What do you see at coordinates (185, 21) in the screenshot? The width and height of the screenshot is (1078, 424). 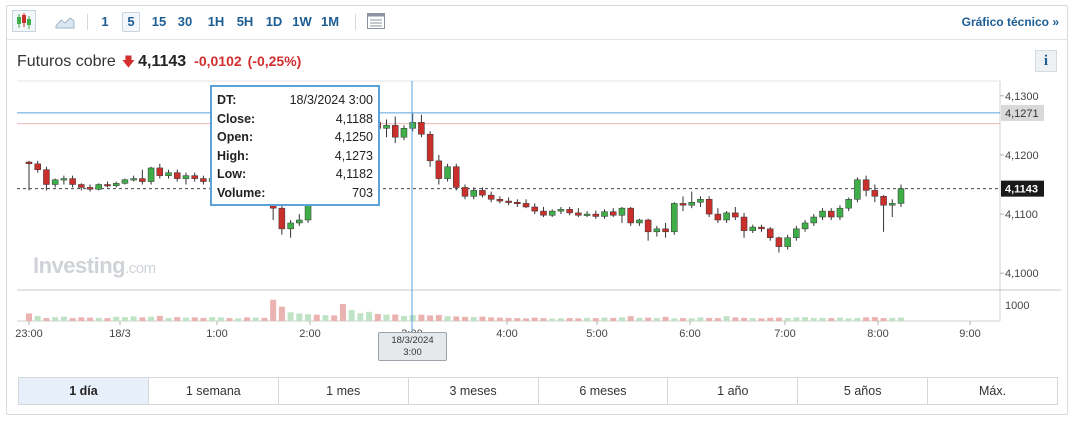 I see `timeframe-30: 30` at bounding box center [185, 21].